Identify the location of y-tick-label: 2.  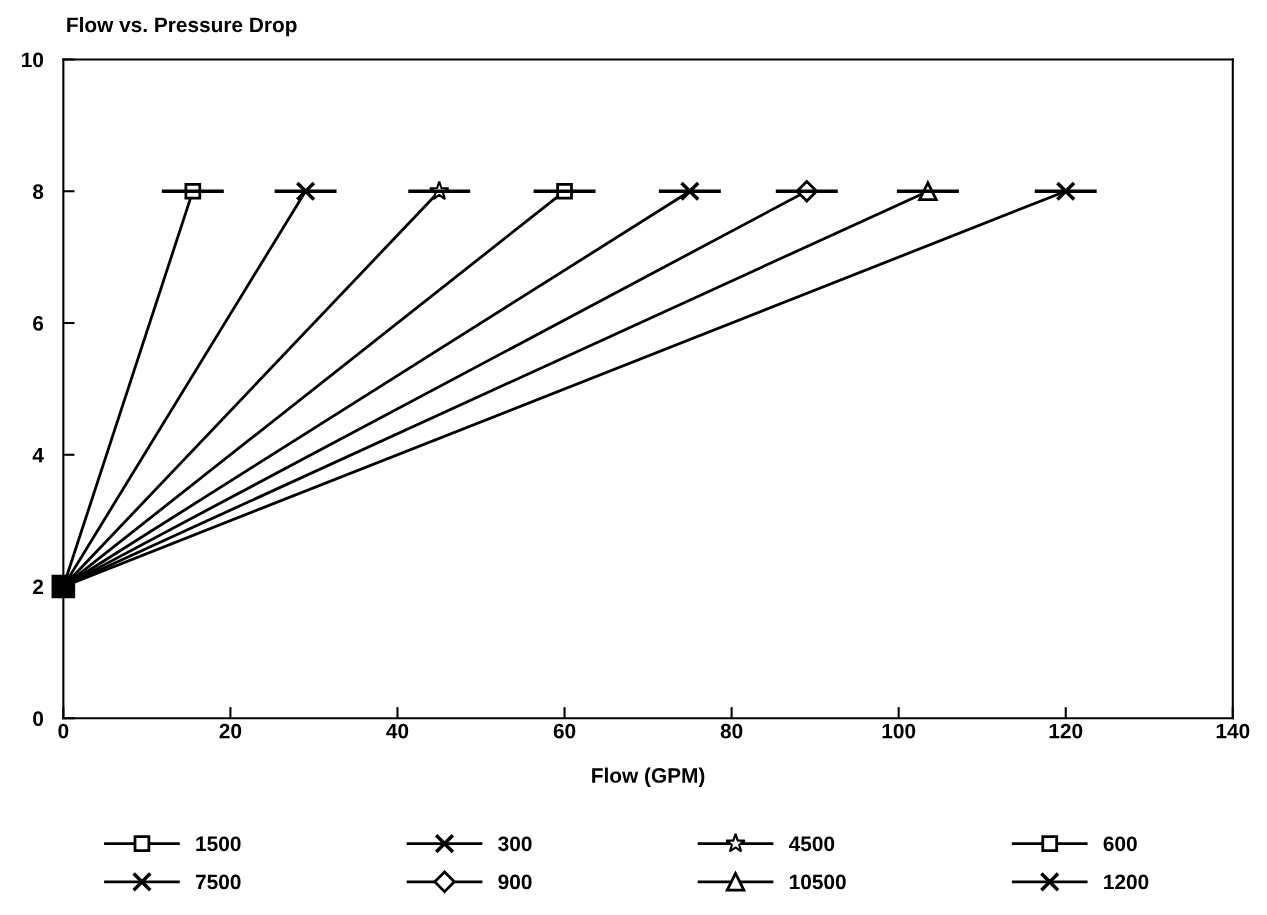
(38, 587).